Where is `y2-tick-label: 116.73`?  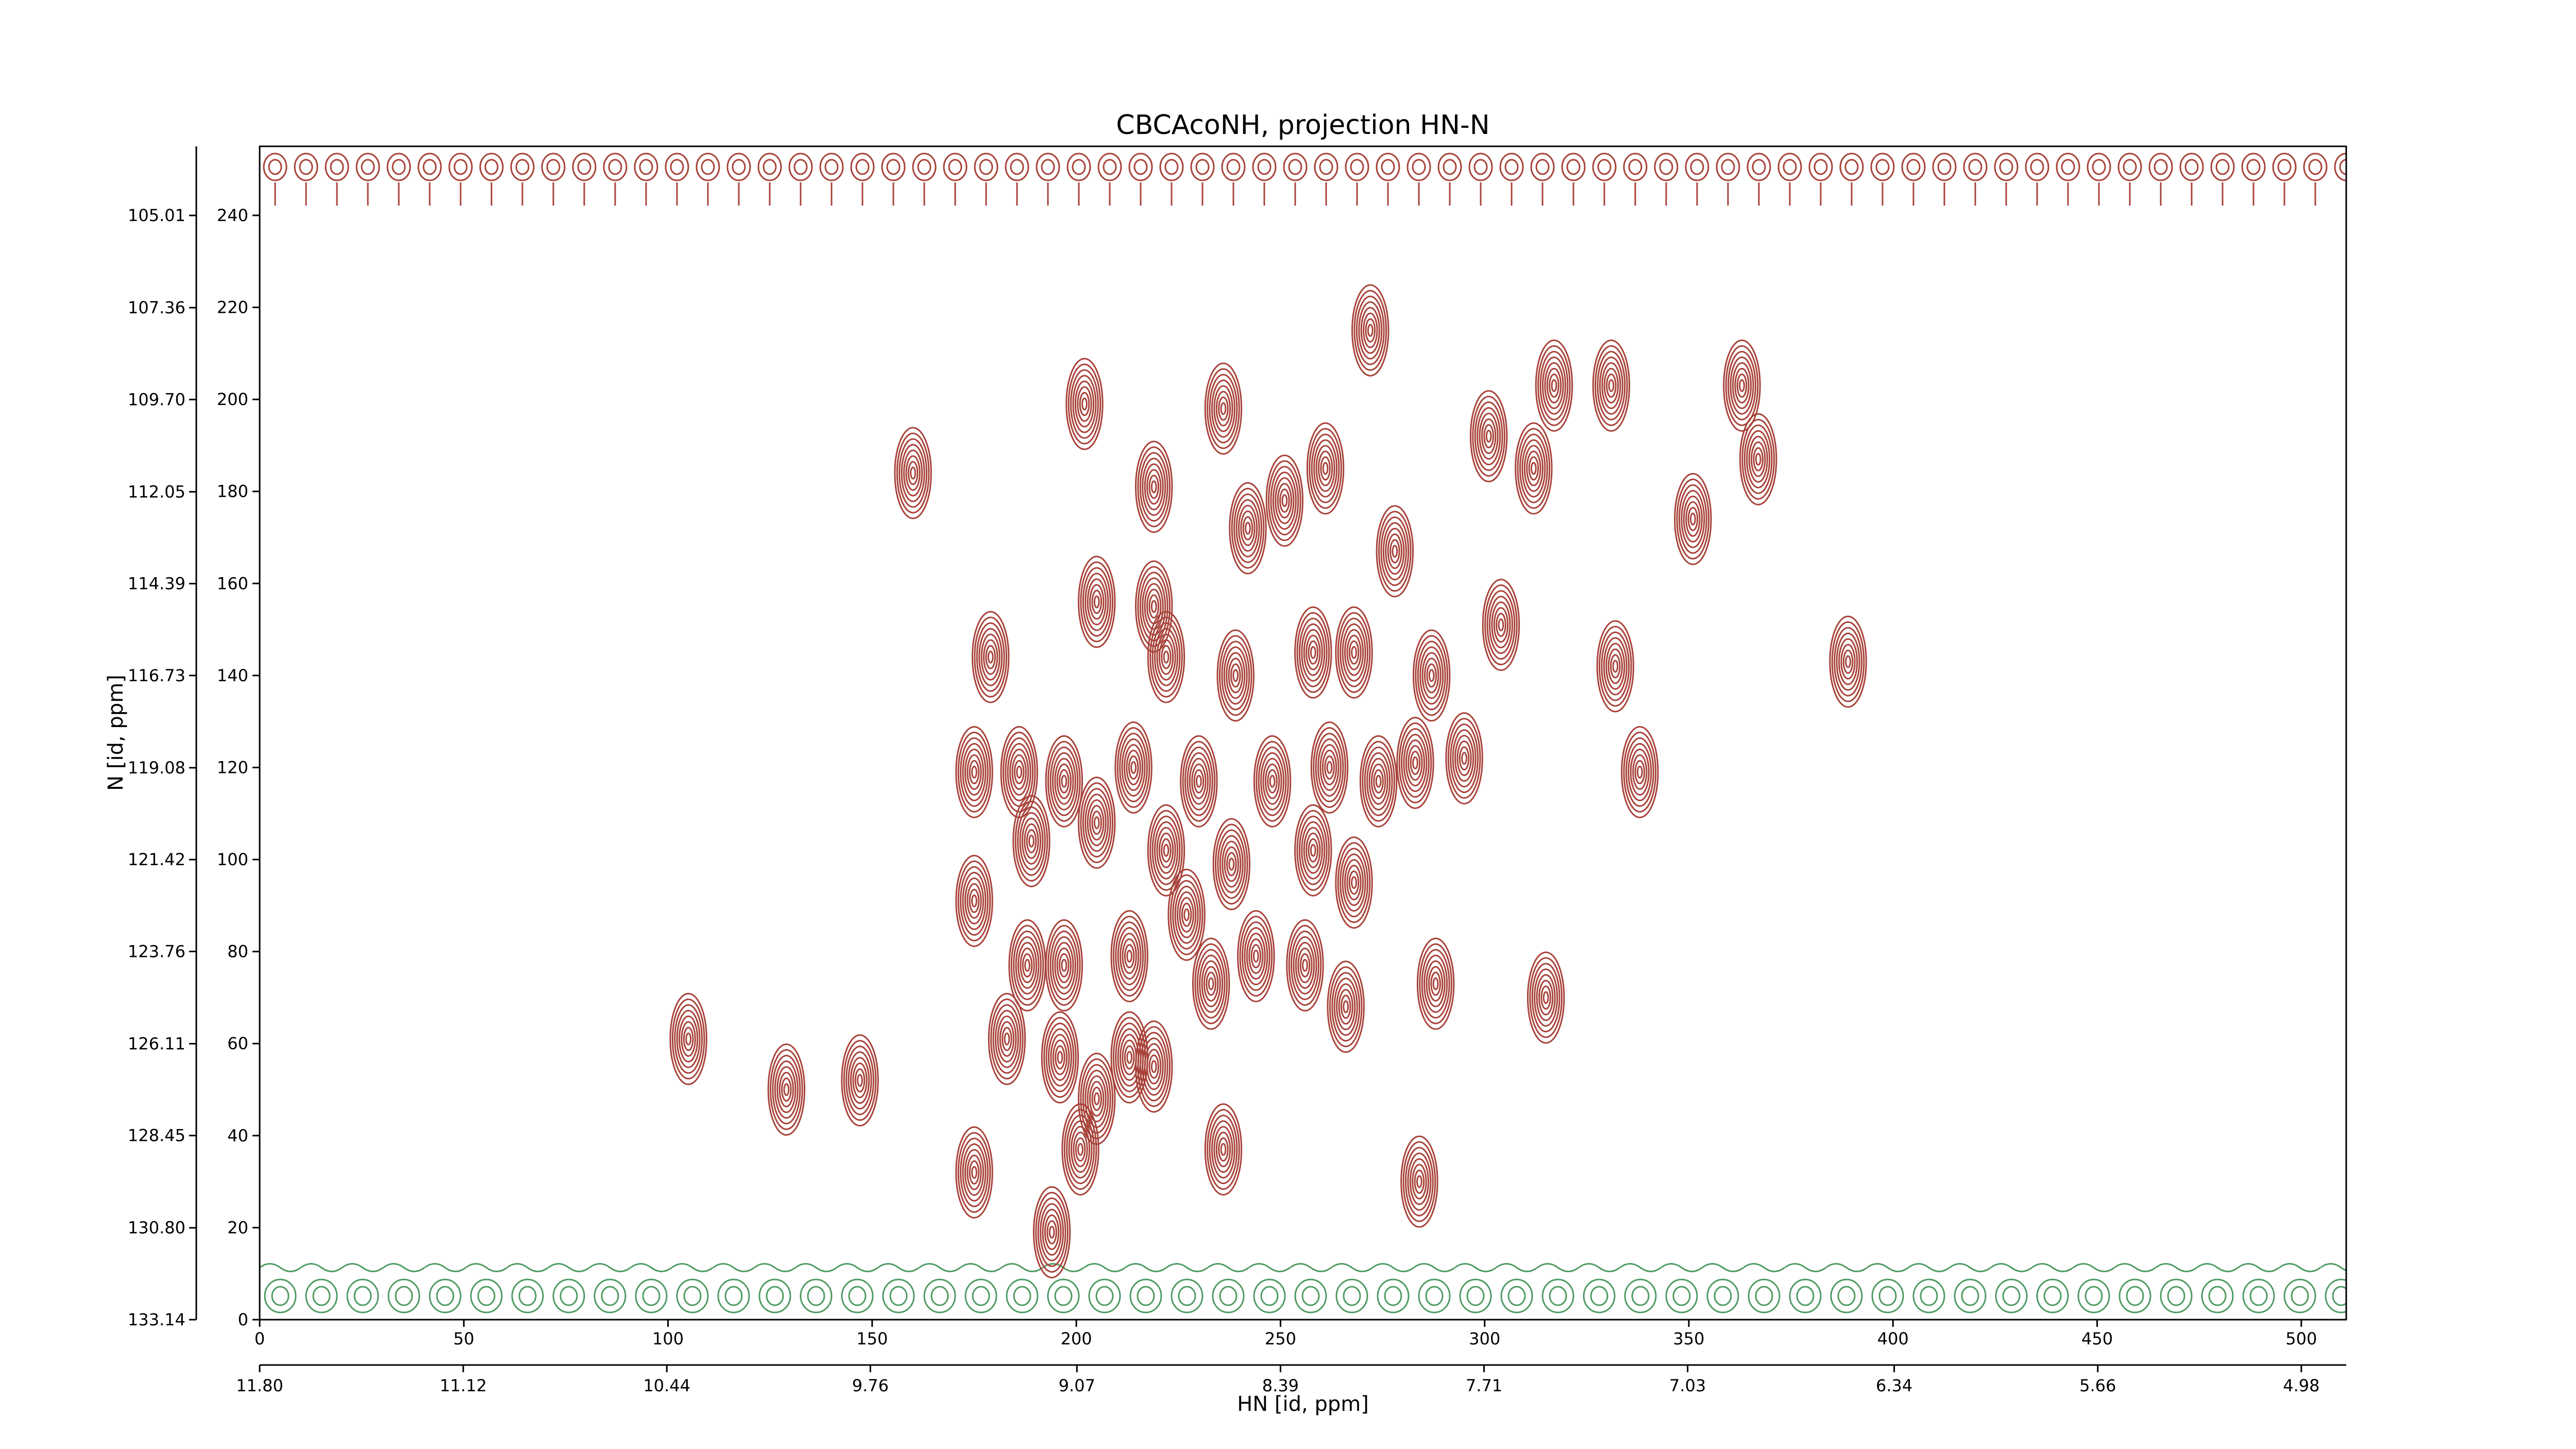
y2-tick-label: 116.73 is located at coordinates (156, 675).